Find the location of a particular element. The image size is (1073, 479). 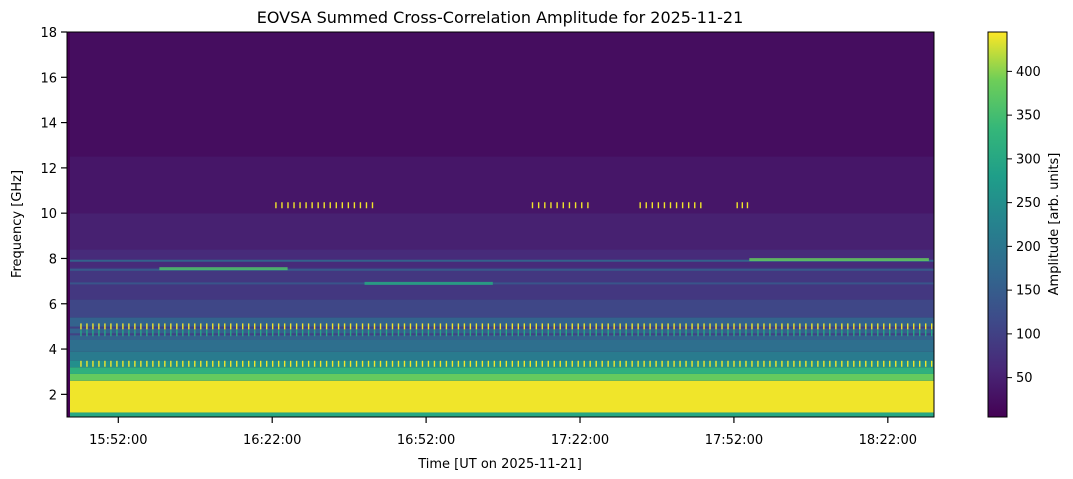

colorbar-axis: 50 100 150 200 250 300 350 400 is located at coordinates (1024, 225).